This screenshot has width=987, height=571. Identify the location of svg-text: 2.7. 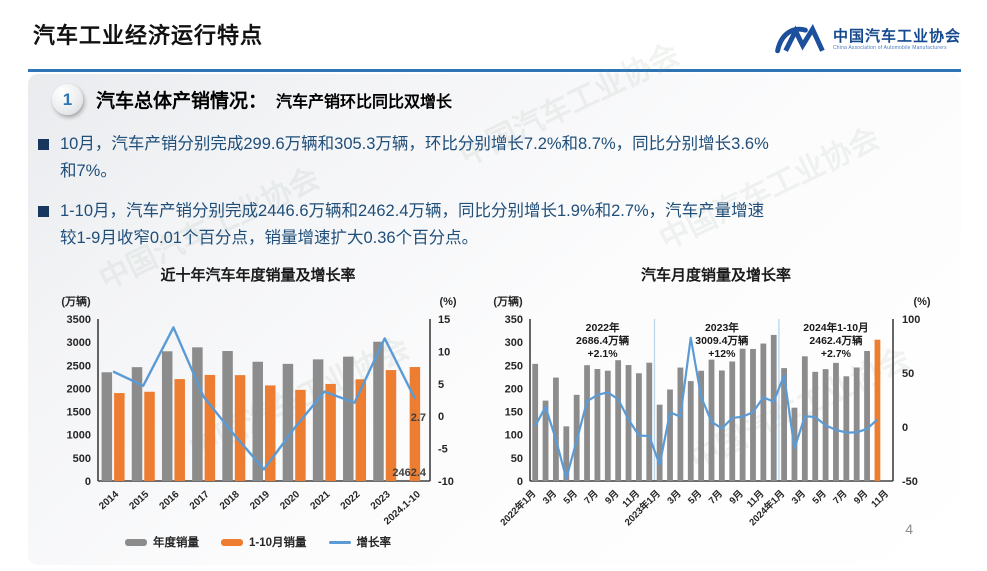
(418, 418).